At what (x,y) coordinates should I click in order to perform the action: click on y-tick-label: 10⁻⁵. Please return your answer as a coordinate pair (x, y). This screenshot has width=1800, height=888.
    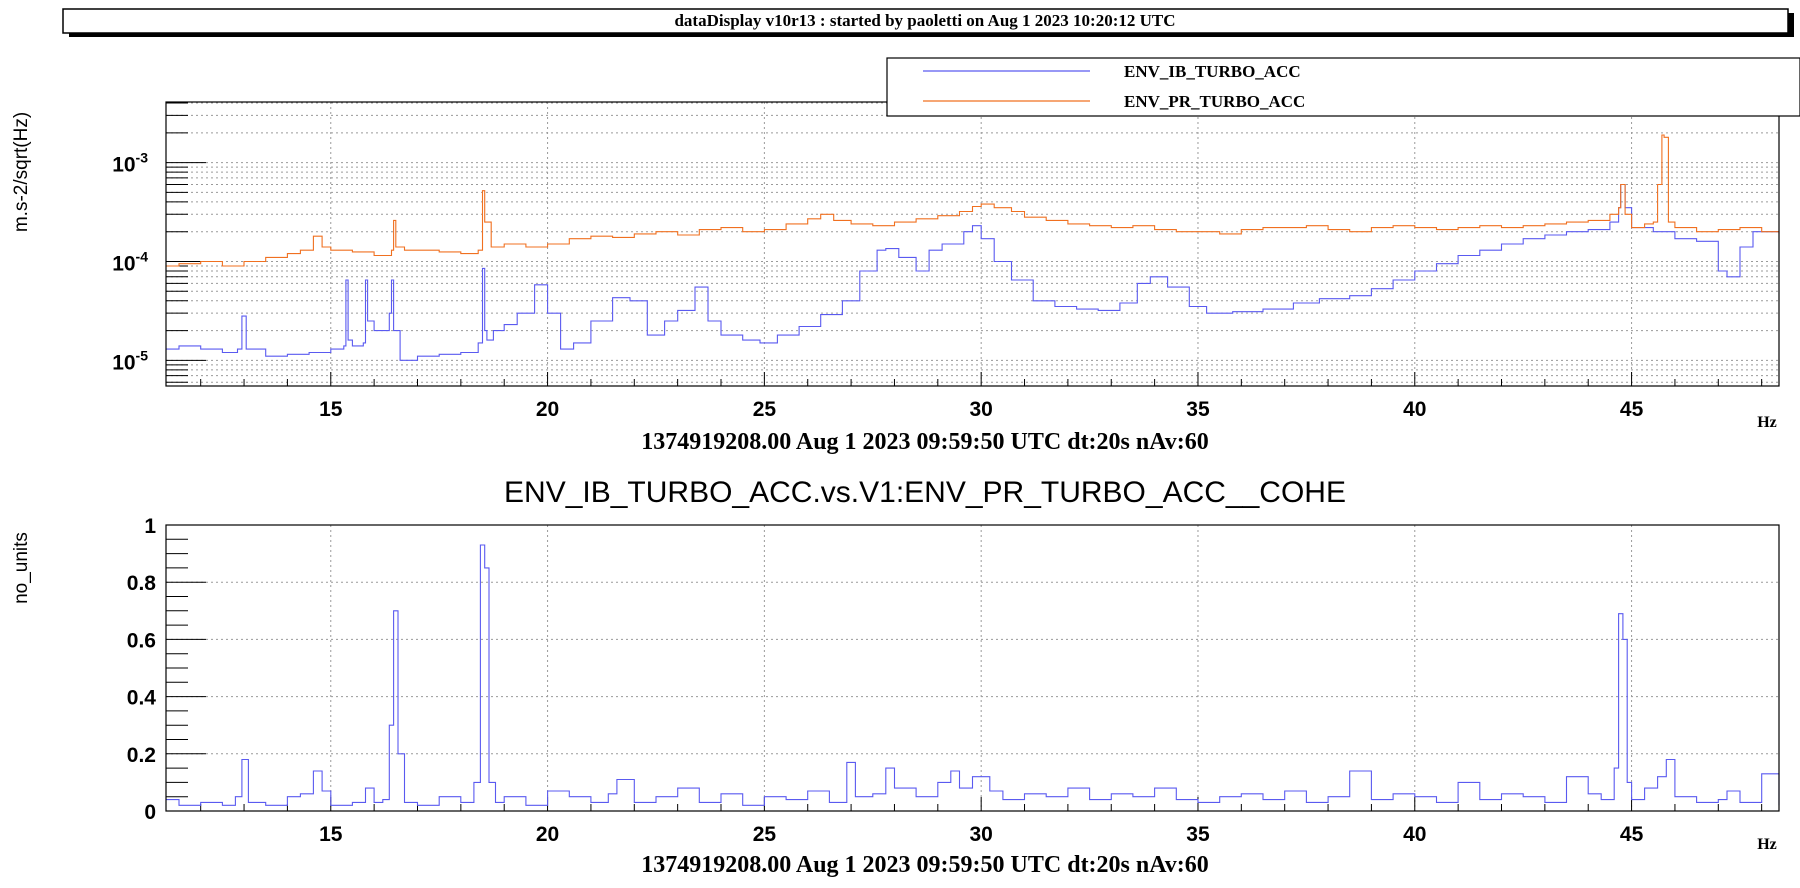
    Looking at the image, I should click on (130, 360).